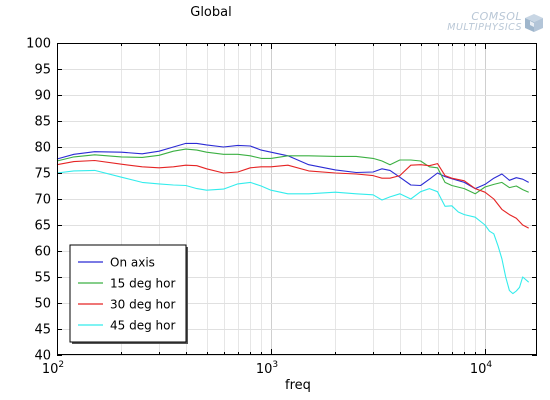  What do you see at coordinates (534, 23) in the screenshot?
I see `cube-icon` at bounding box center [534, 23].